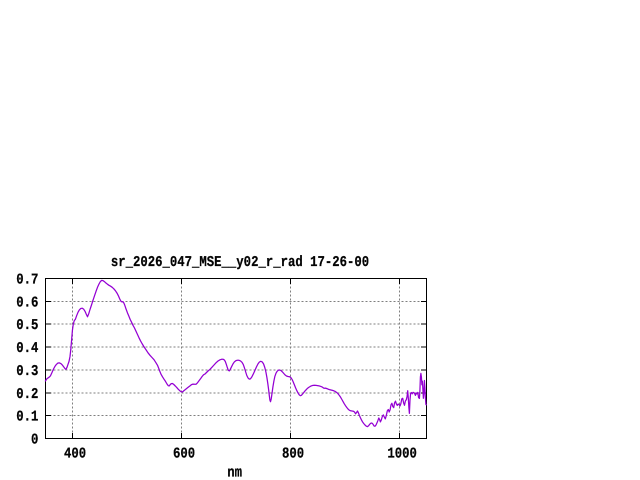  Describe the element at coordinates (27, 325) in the screenshot. I see `svg-text: 0.5` at that location.